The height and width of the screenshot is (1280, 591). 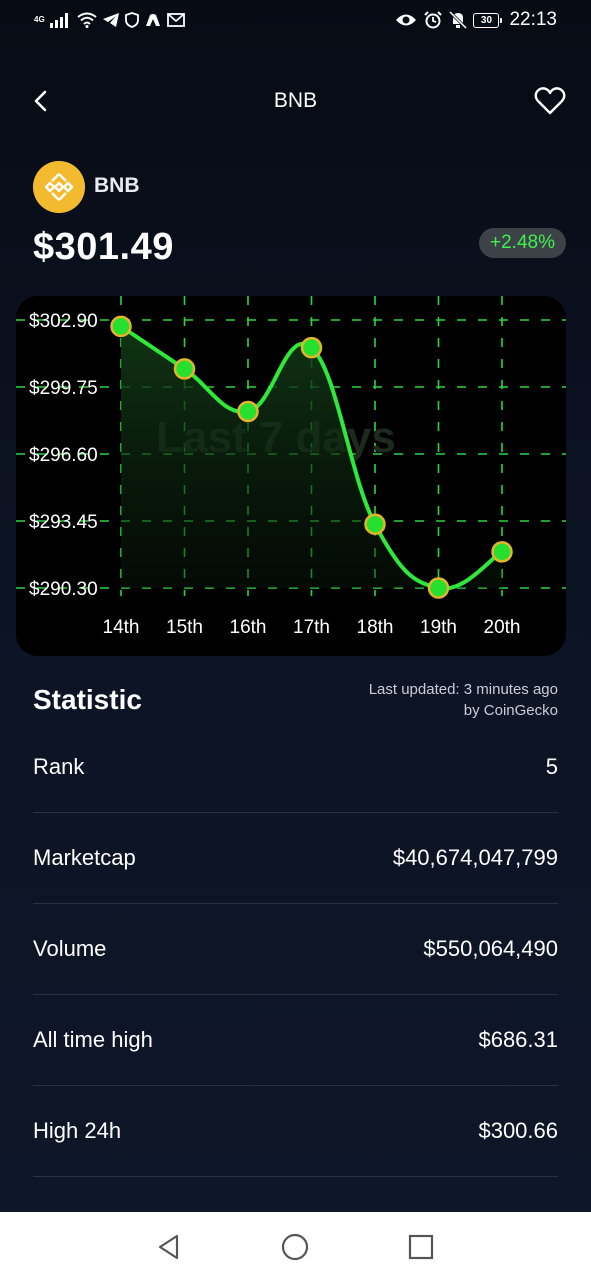 What do you see at coordinates (121, 627) in the screenshot?
I see `x-tick-label: 14th` at bounding box center [121, 627].